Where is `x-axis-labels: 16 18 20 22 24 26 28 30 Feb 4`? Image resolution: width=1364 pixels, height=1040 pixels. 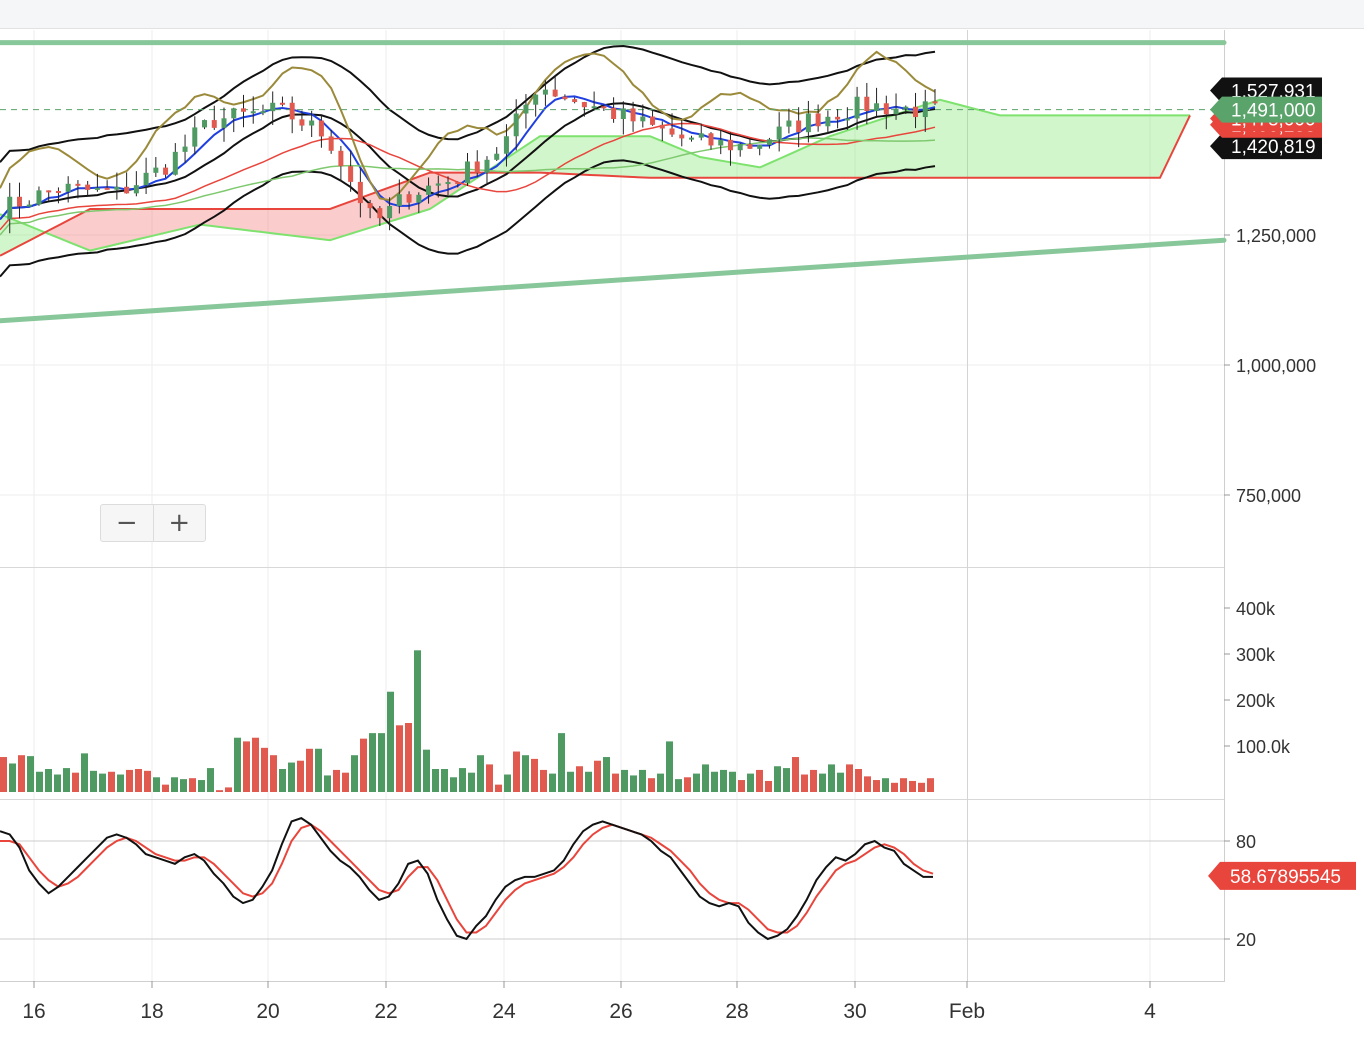 x-axis-labels: 16 18 20 22 24 26 28 30 Feb 4 is located at coordinates (589, 1002).